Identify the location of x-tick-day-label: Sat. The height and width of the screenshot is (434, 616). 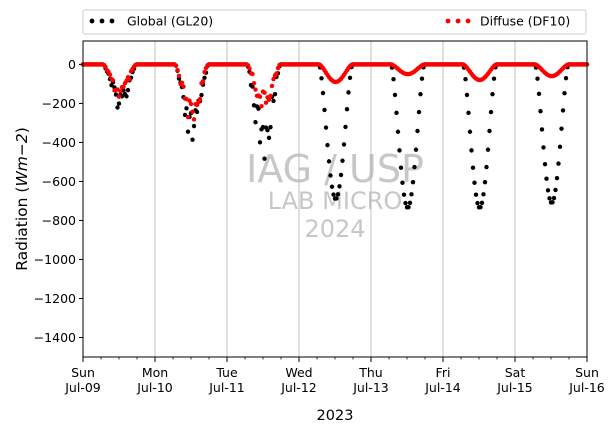
(515, 372).